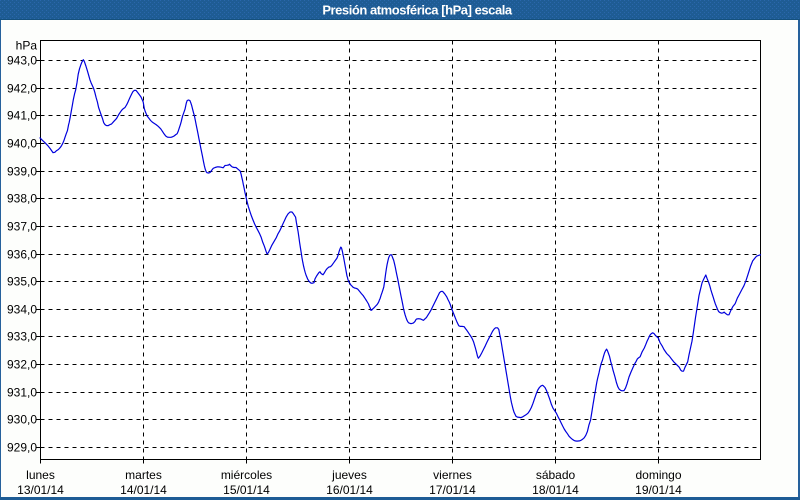  Describe the element at coordinates (22, 393) in the screenshot. I see `svg-text: 931,0` at that location.